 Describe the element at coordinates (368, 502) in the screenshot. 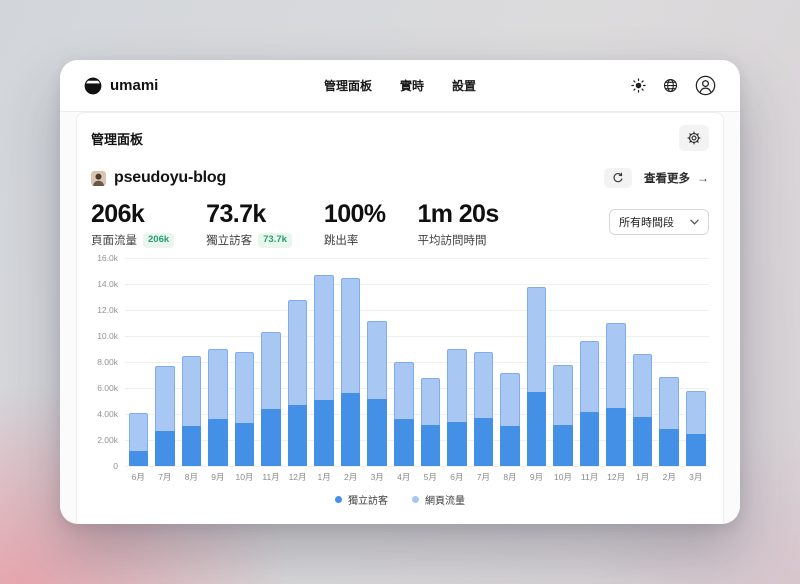

I see `legend-label: 獨立訪客` at that location.